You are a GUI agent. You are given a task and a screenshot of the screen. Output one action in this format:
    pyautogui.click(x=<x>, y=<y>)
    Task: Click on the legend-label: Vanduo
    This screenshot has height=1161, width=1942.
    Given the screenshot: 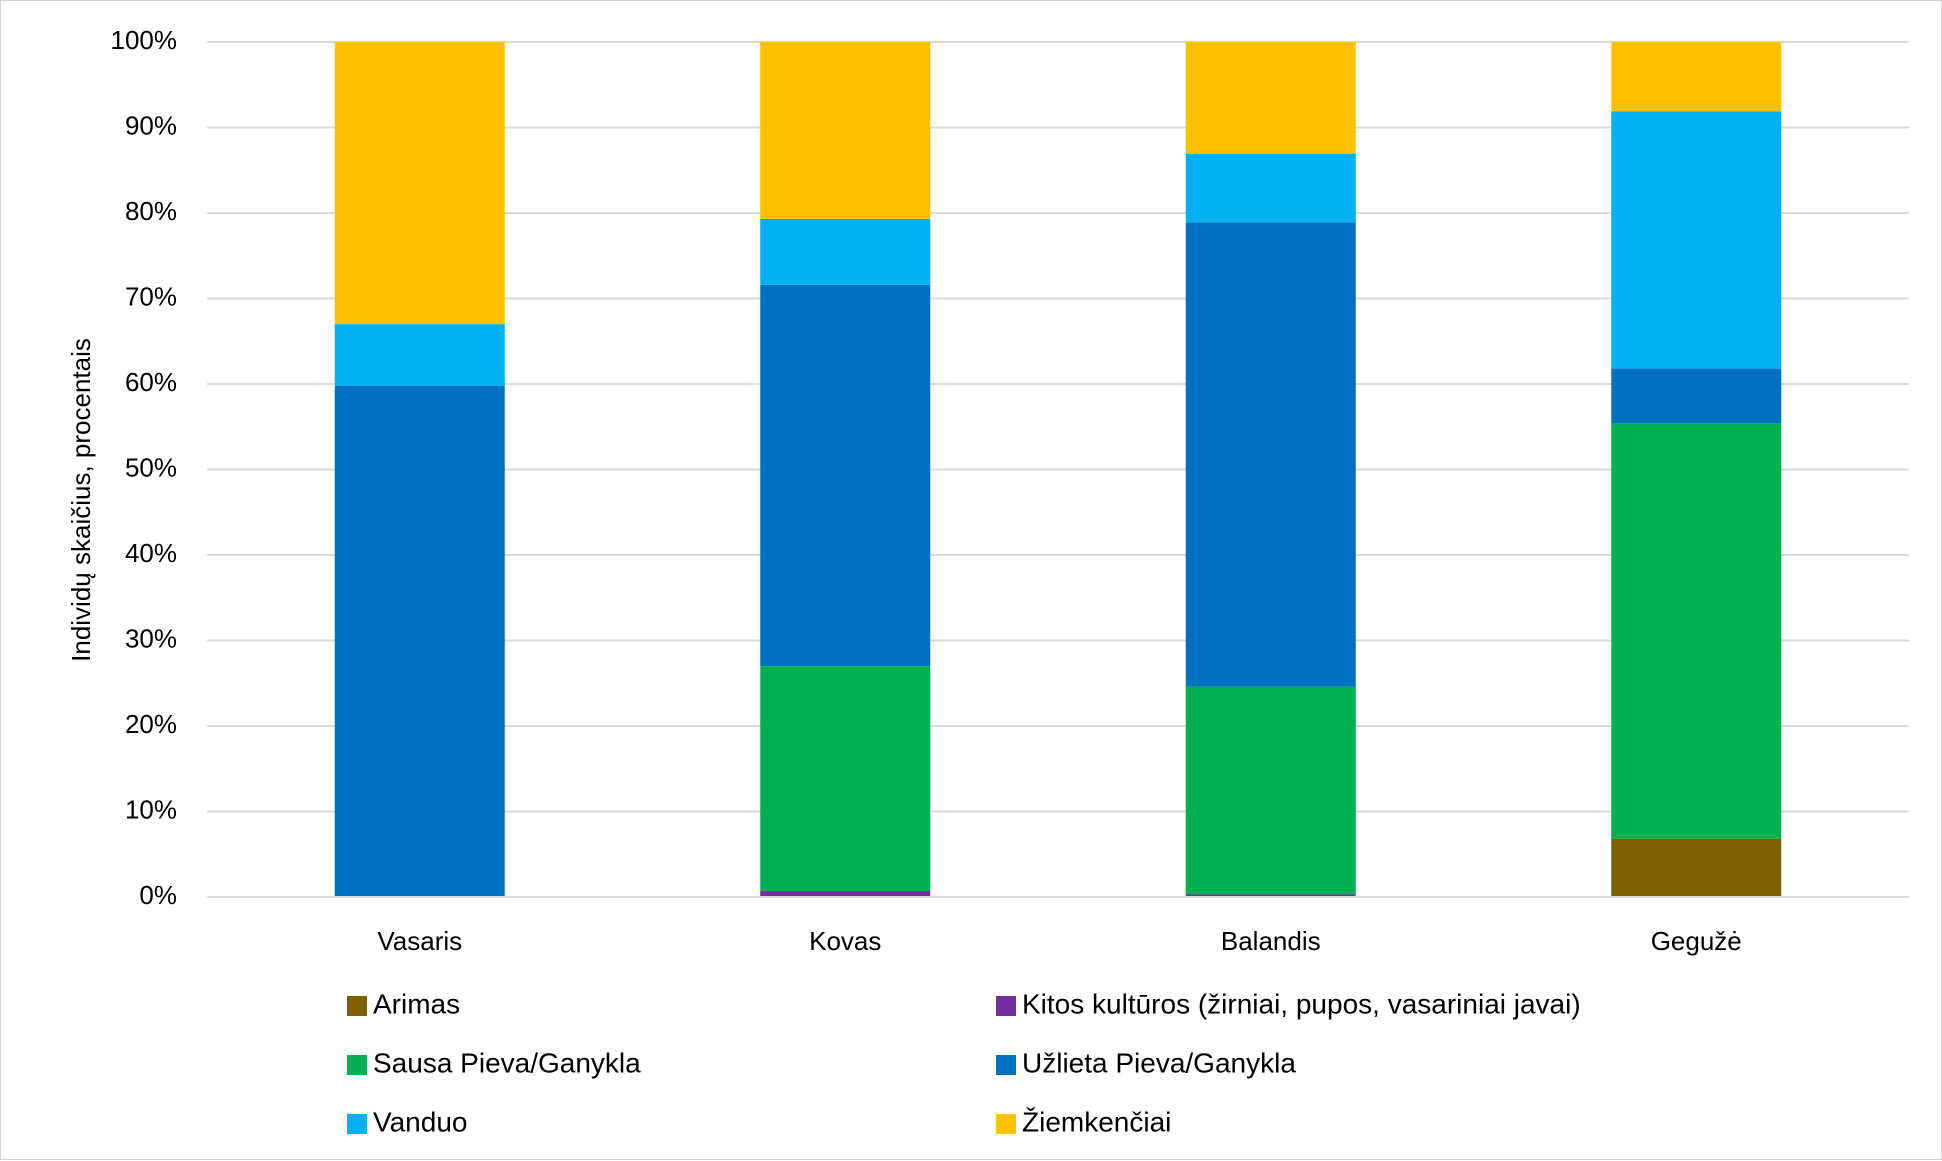 What is the action you would take?
    pyautogui.click(x=420, y=1121)
    